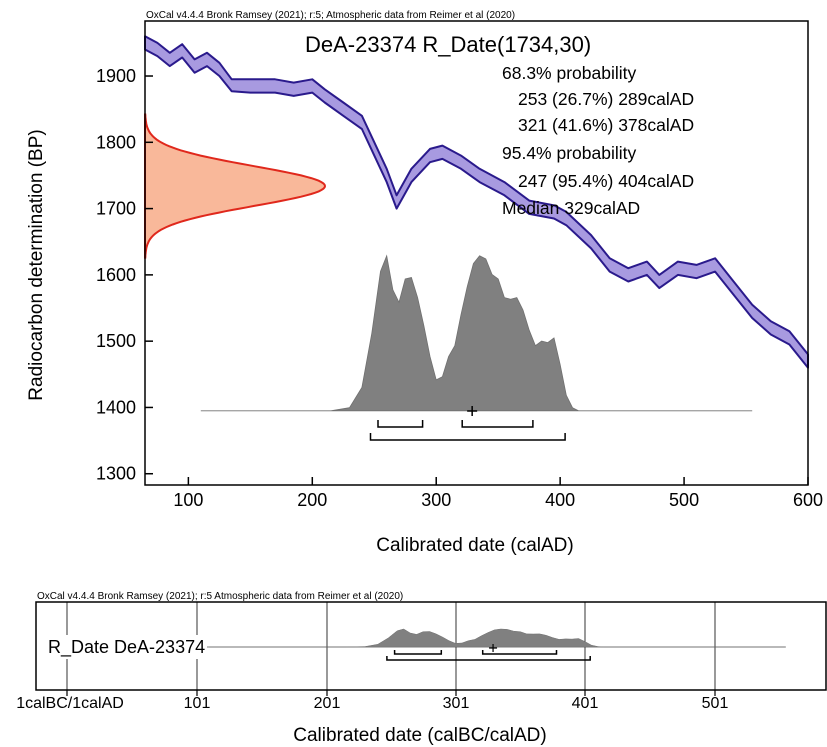 The height and width of the screenshot is (747, 827). I want to click on radiocarbon-measurement-distribution, so click(235, 186).